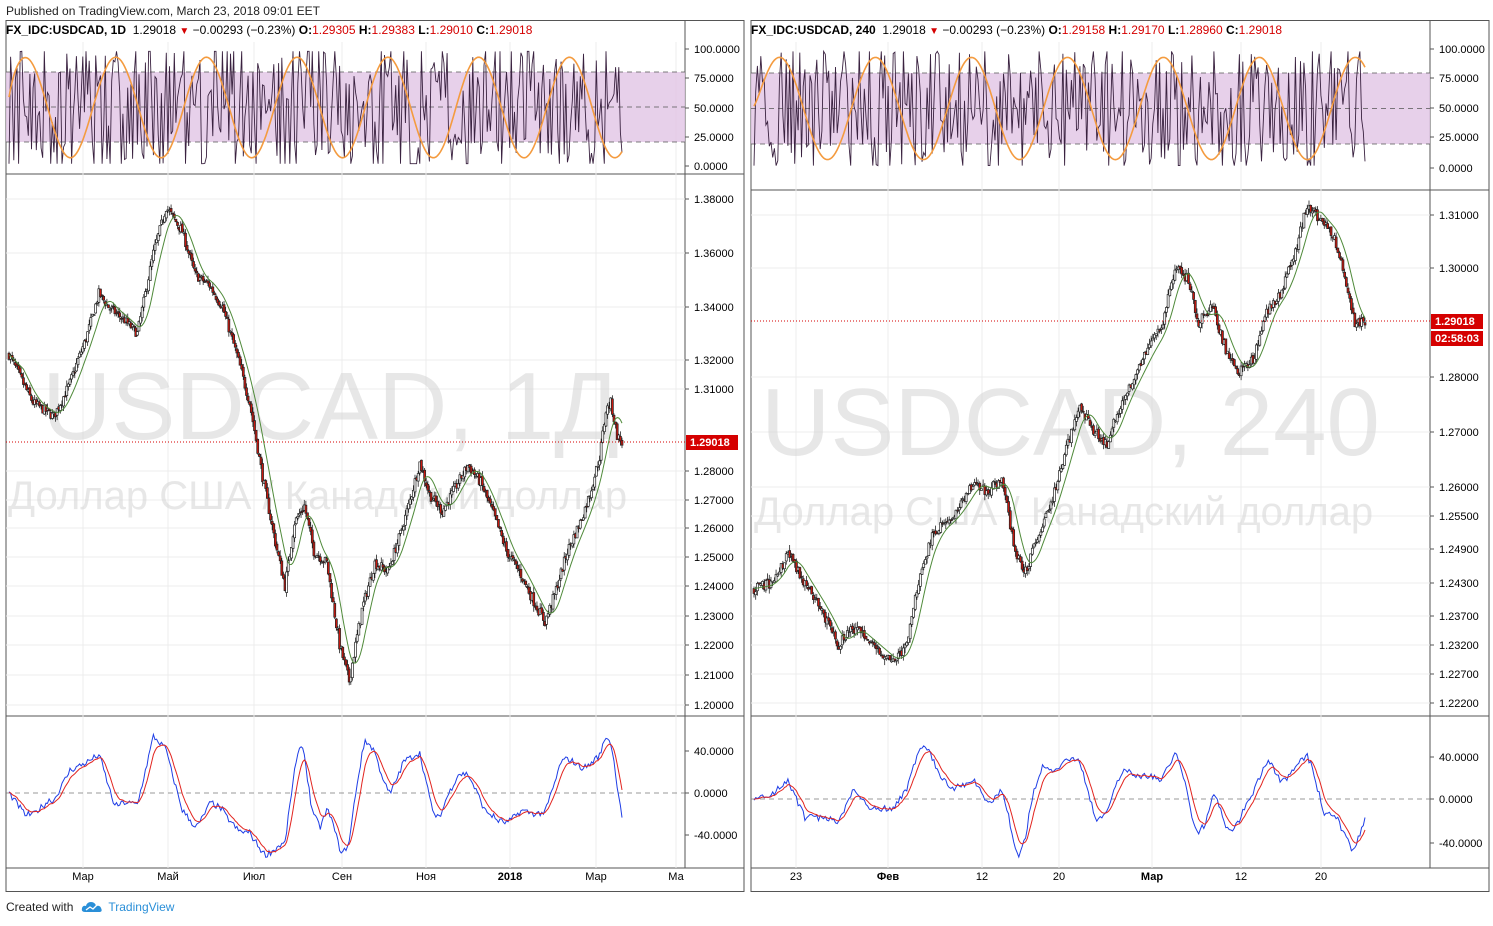 The width and height of the screenshot is (1493, 926). What do you see at coordinates (1459, 109) in the screenshot?
I see `stoch-tick-label: 50.0000` at bounding box center [1459, 109].